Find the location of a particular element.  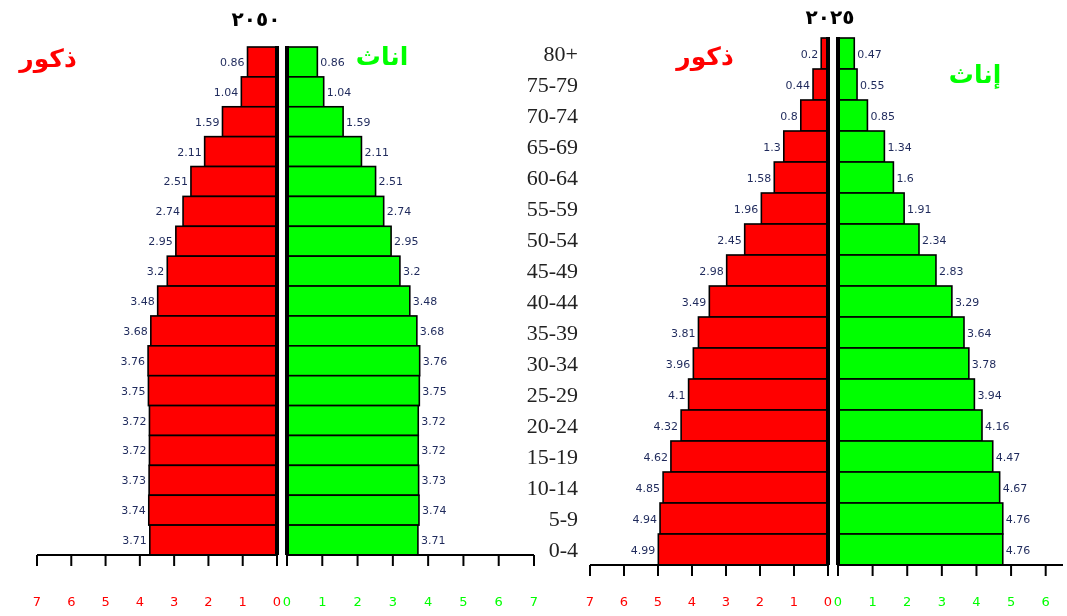

category-label: 15-19 is located at coordinates (552, 456).